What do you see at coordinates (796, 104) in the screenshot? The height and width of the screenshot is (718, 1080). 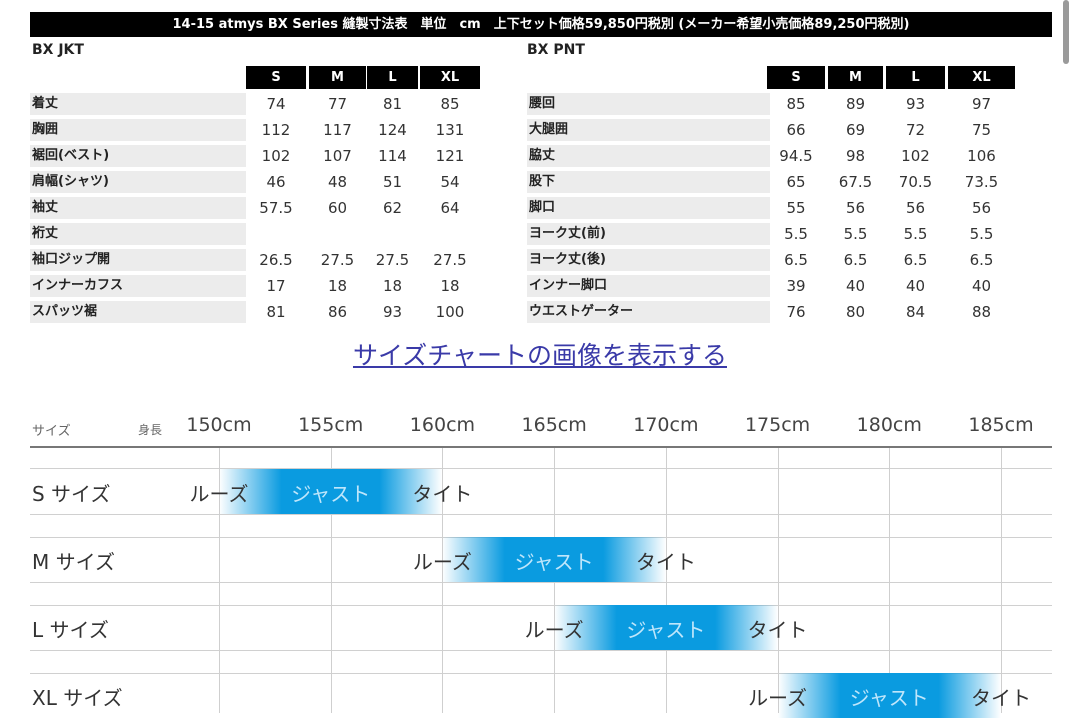 I see `cell-value: 85` at bounding box center [796, 104].